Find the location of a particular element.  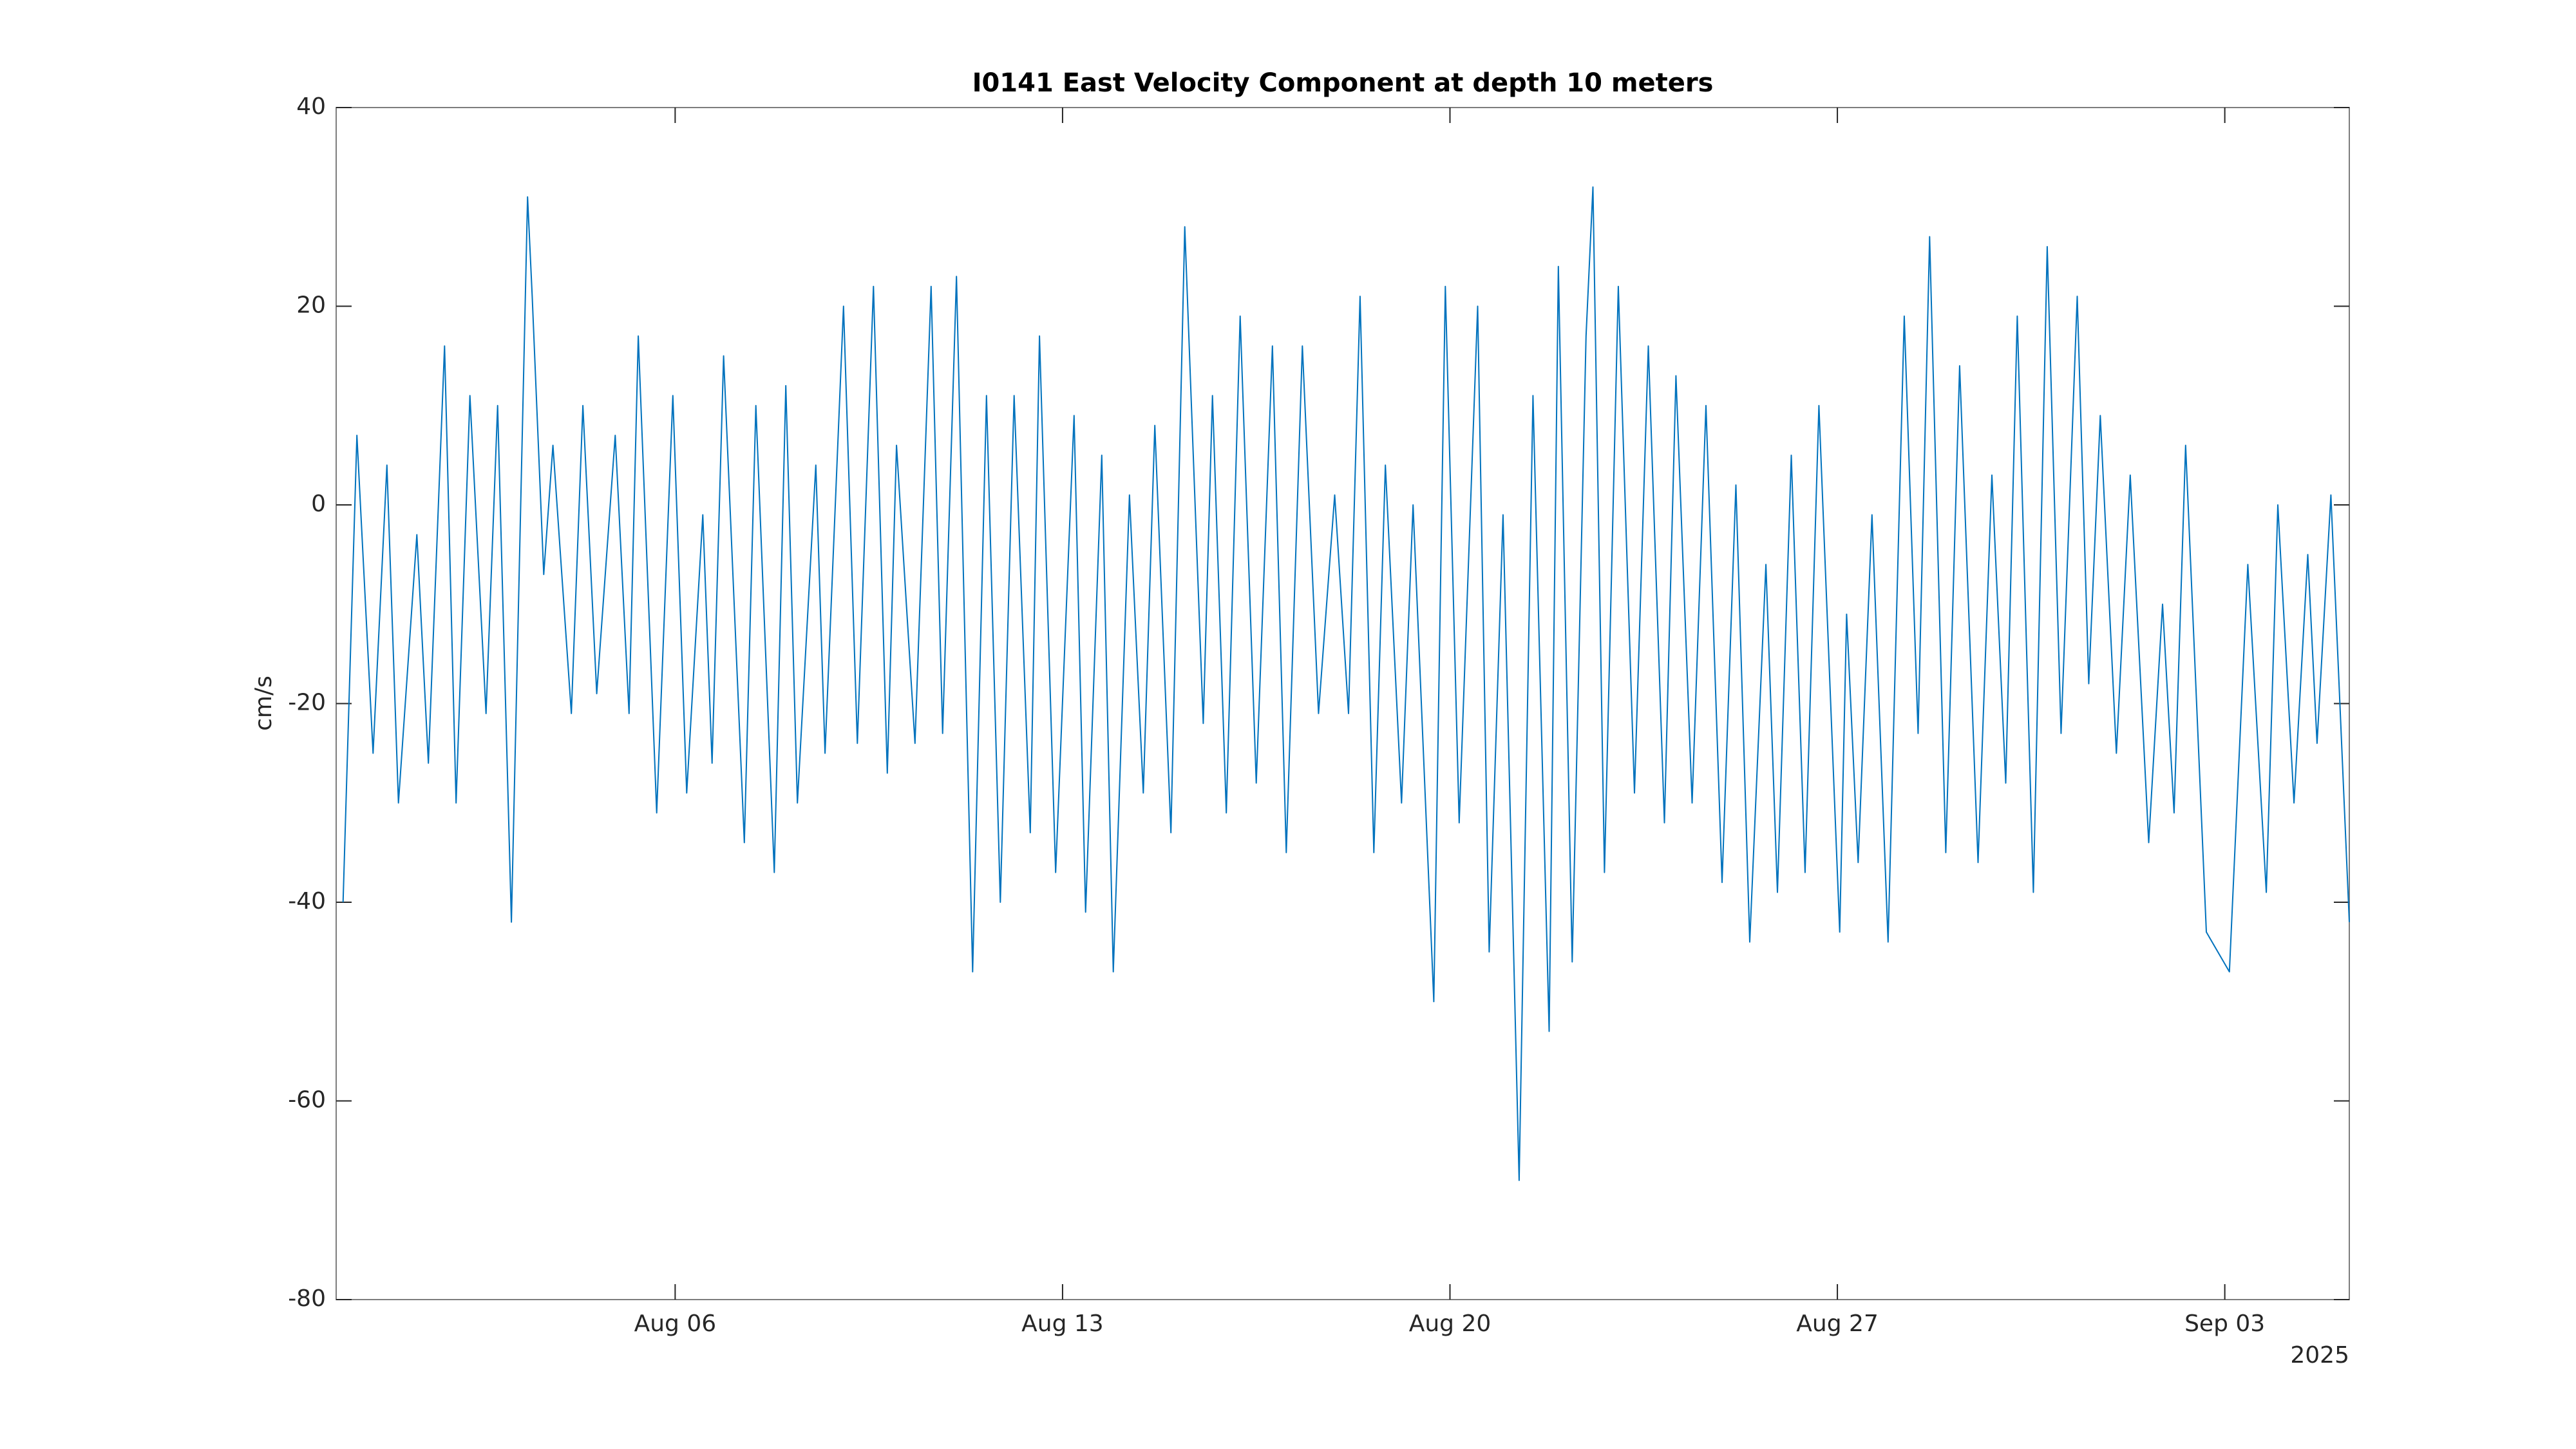

x-tick-label: Aug 27 is located at coordinates (1837, 1324).